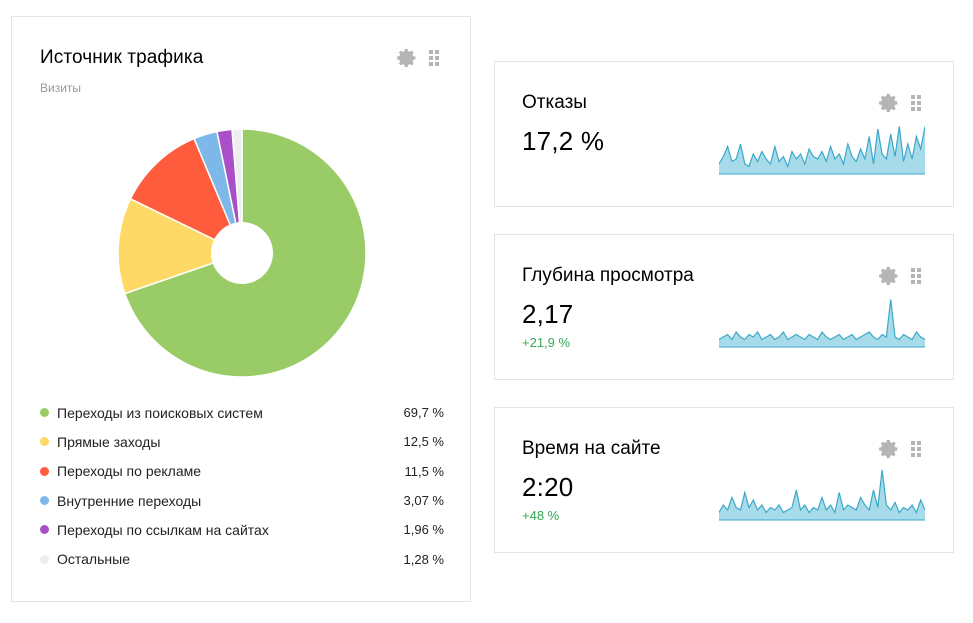  I want to click on legend-value: 69,7 %, so click(423, 413).